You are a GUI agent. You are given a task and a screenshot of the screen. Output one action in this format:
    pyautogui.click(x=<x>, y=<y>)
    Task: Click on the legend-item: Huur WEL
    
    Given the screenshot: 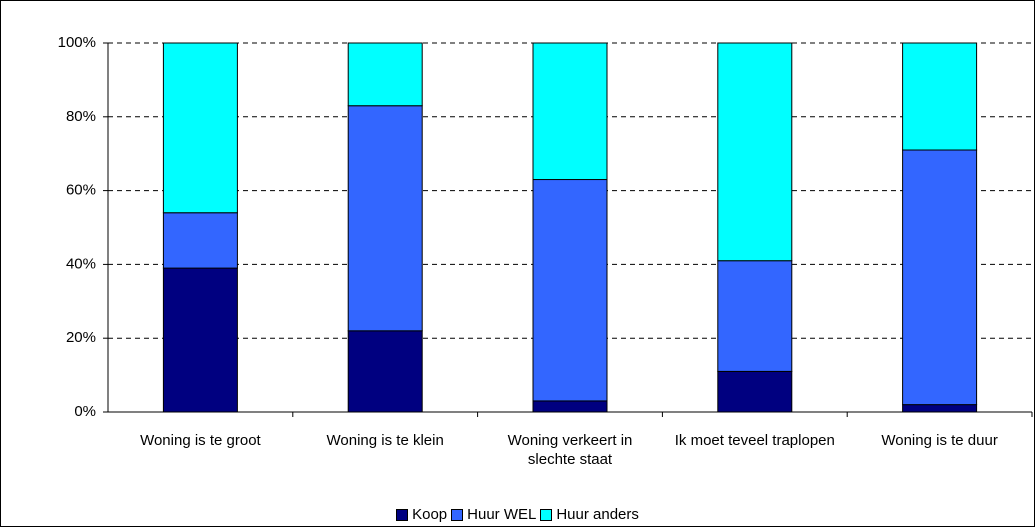 What is the action you would take?
    pyautogui.click(x=493, y=514)
    